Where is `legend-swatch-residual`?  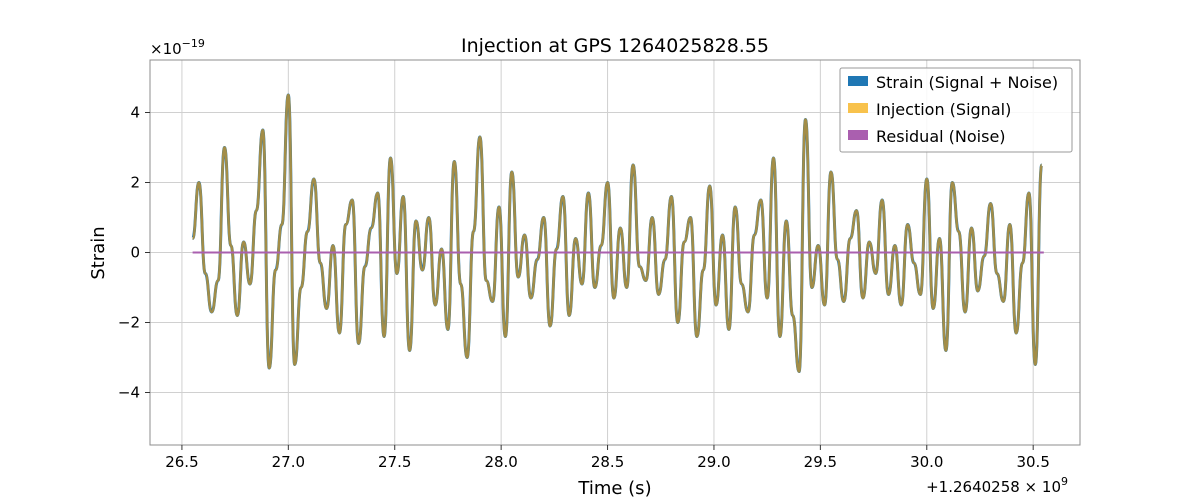 legend-swatch-residual is located at coordinates (858, 135).